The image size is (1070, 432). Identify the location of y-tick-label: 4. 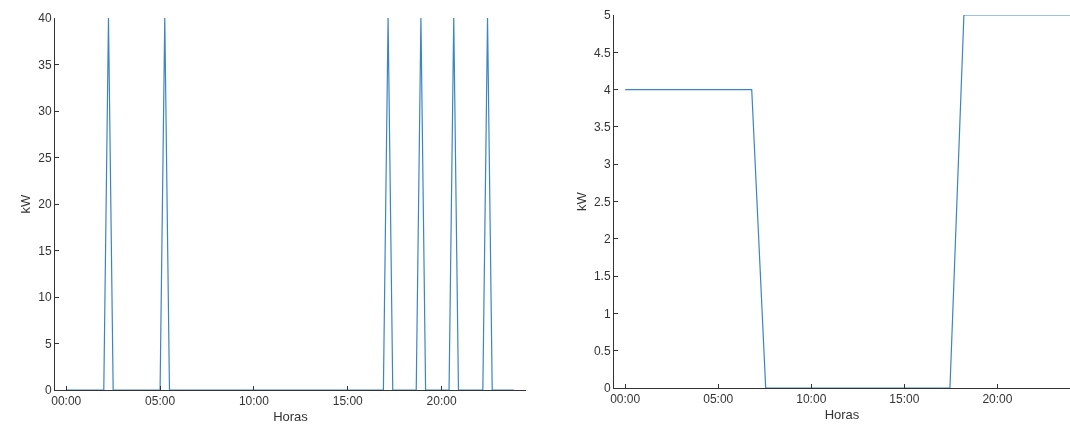
(607, 89).